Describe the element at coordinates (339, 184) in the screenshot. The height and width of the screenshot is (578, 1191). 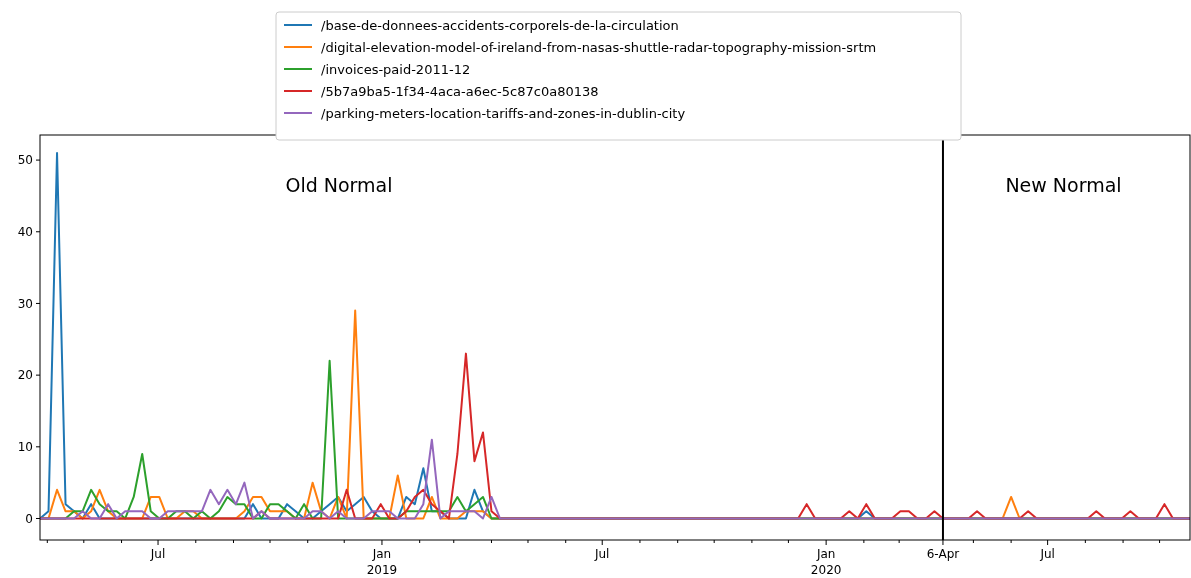
I see `annotation: Old Normal` at that location.